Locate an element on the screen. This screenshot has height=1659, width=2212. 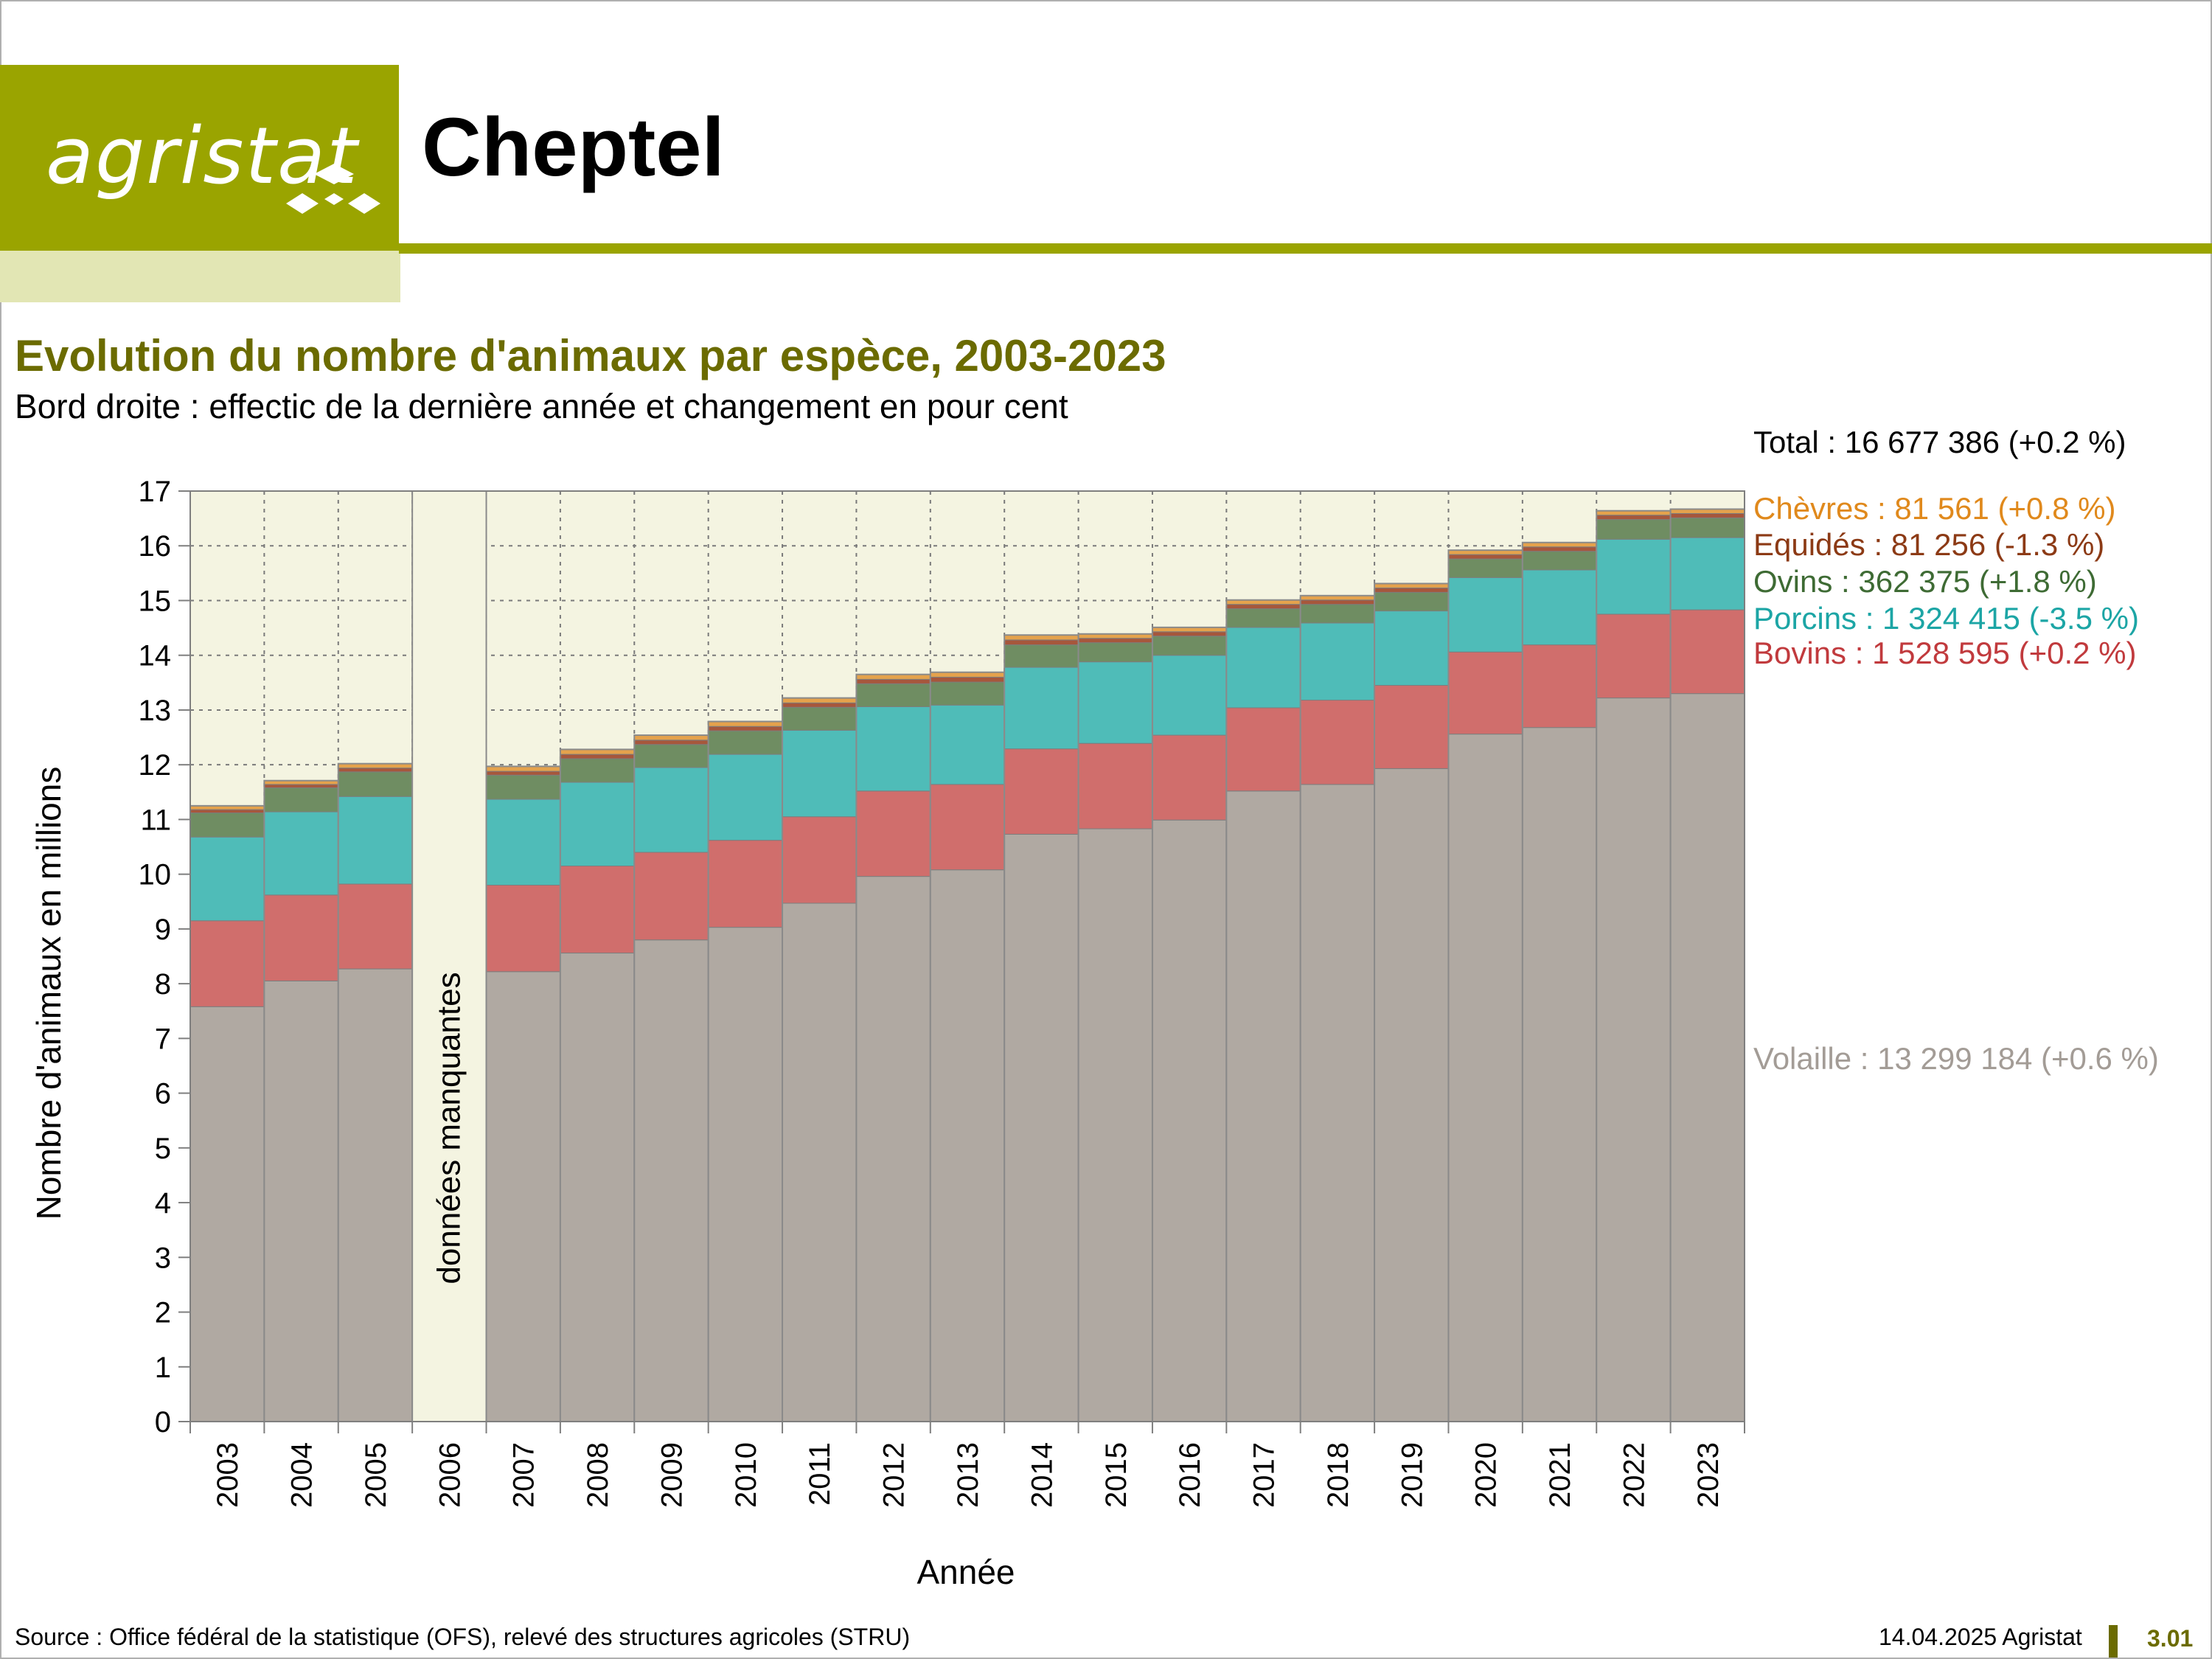
footer-date: 14.04.2025 Agristat is located at coordinates (1980, 1637).